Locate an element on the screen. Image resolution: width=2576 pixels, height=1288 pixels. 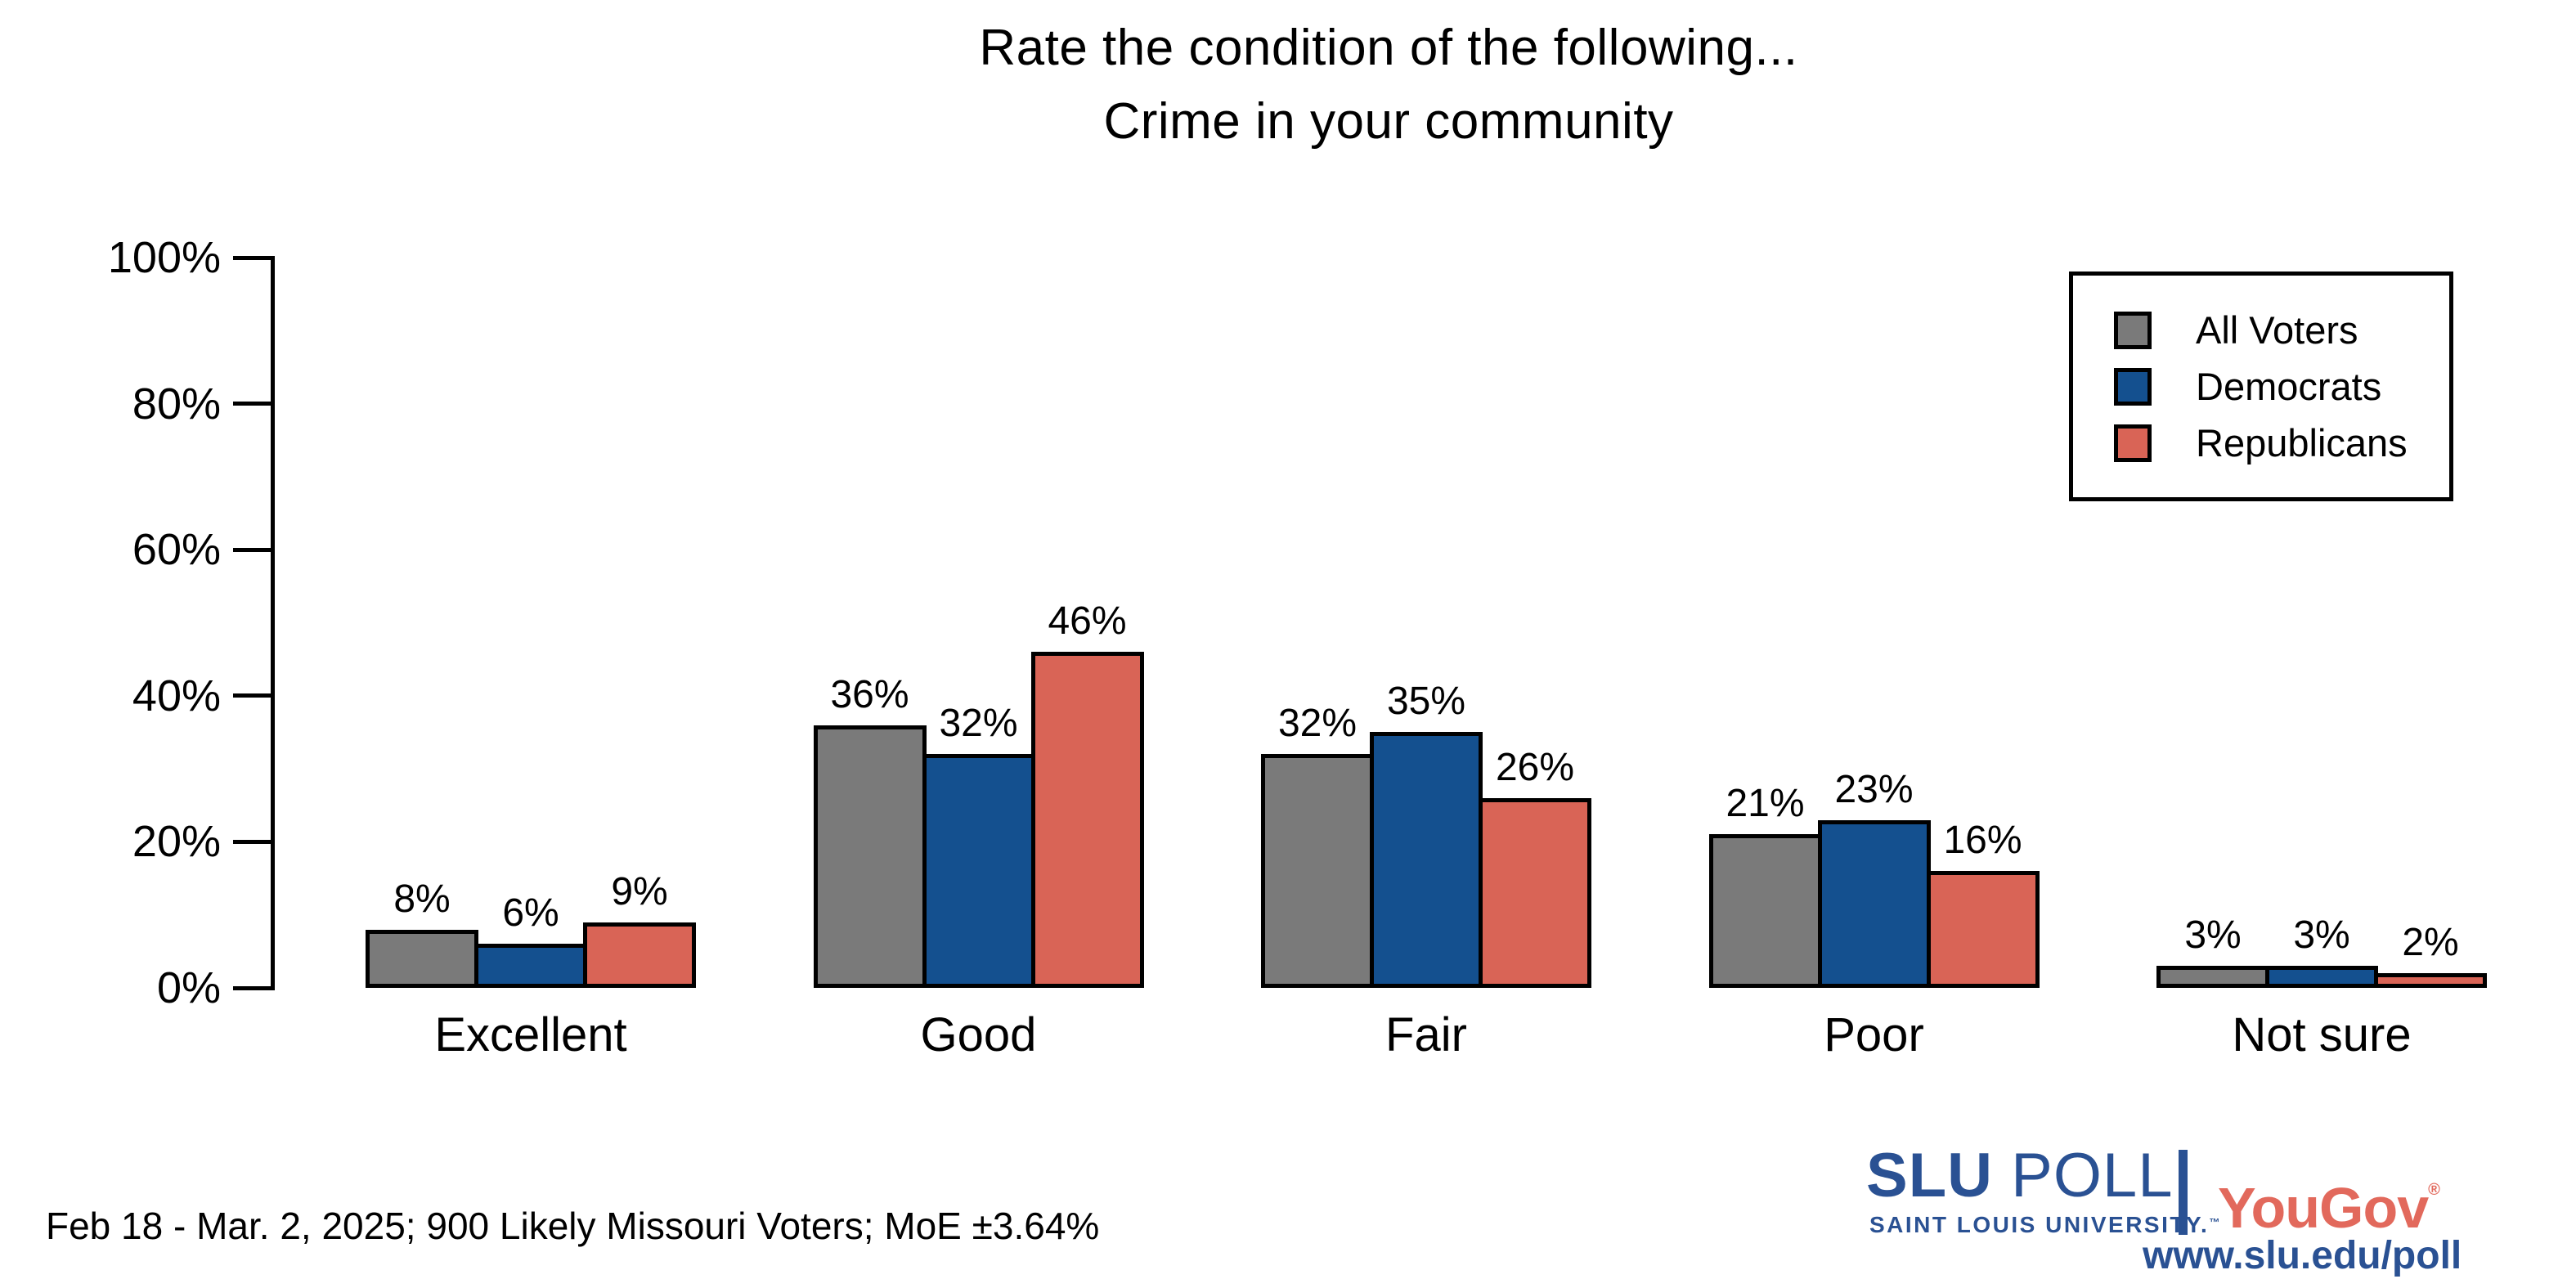
slu-university-tagline: SAINT LOUIS UNIVERSITY.™ is located at coordinates (2044, 1225).